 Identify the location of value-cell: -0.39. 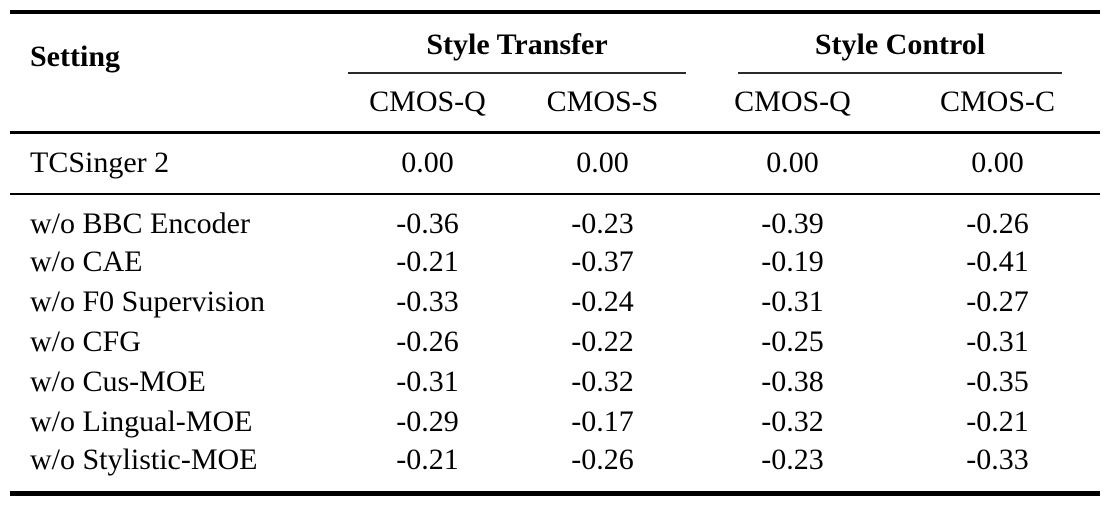
(792, 223).